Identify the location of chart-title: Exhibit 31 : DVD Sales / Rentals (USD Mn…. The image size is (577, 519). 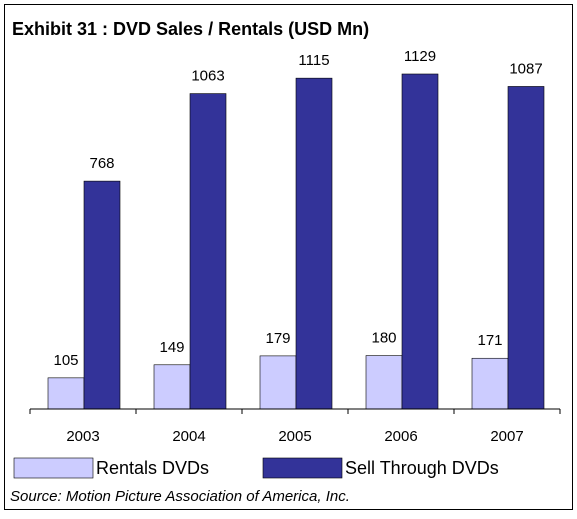
(190, 29).